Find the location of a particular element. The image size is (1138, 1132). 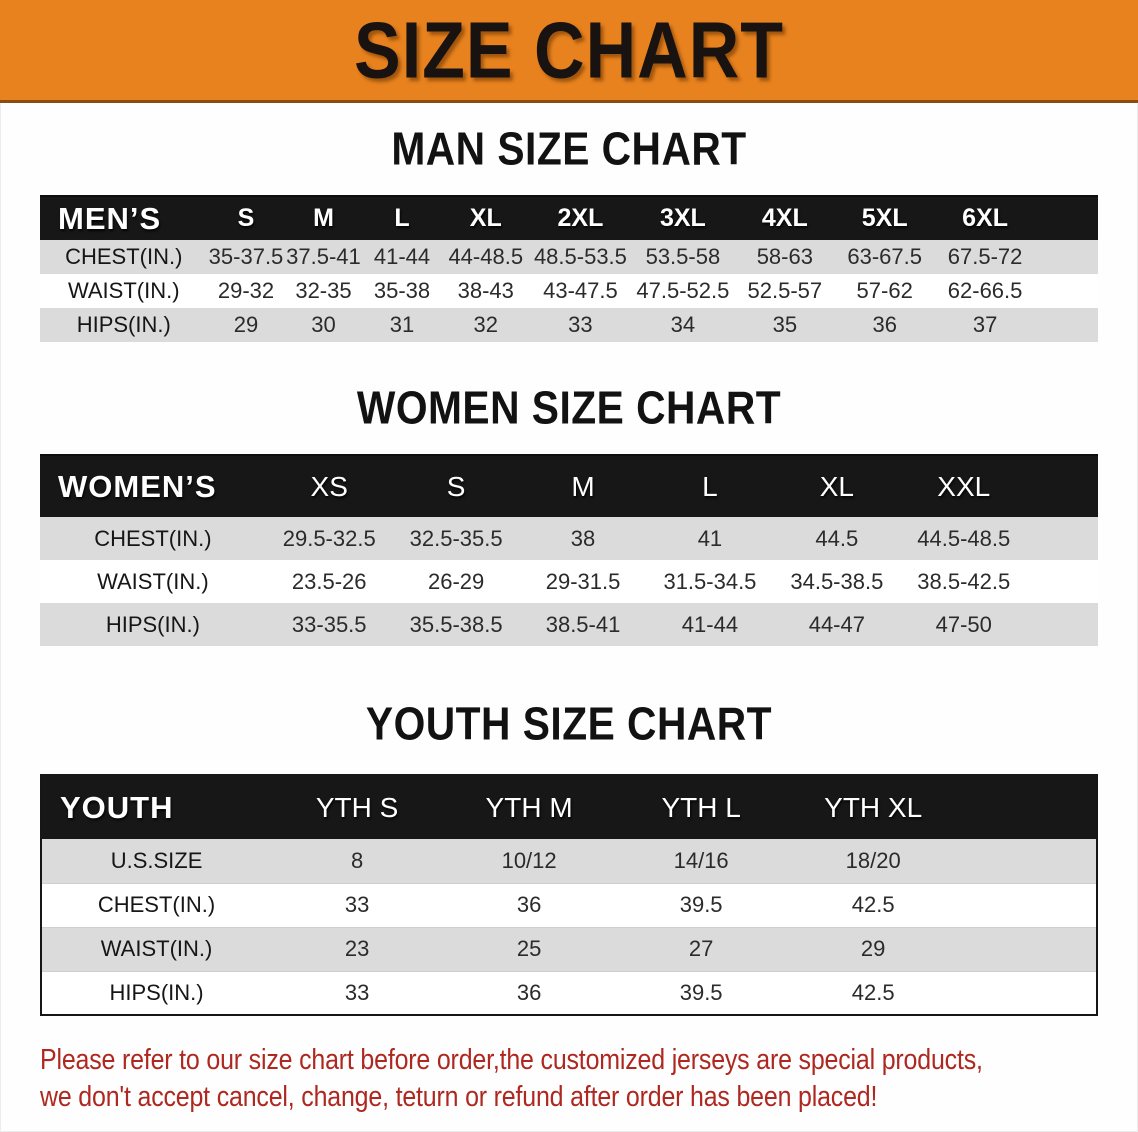

youth-section-heading: YOUTH SIZE CHART is located at coordinates (569, 723).